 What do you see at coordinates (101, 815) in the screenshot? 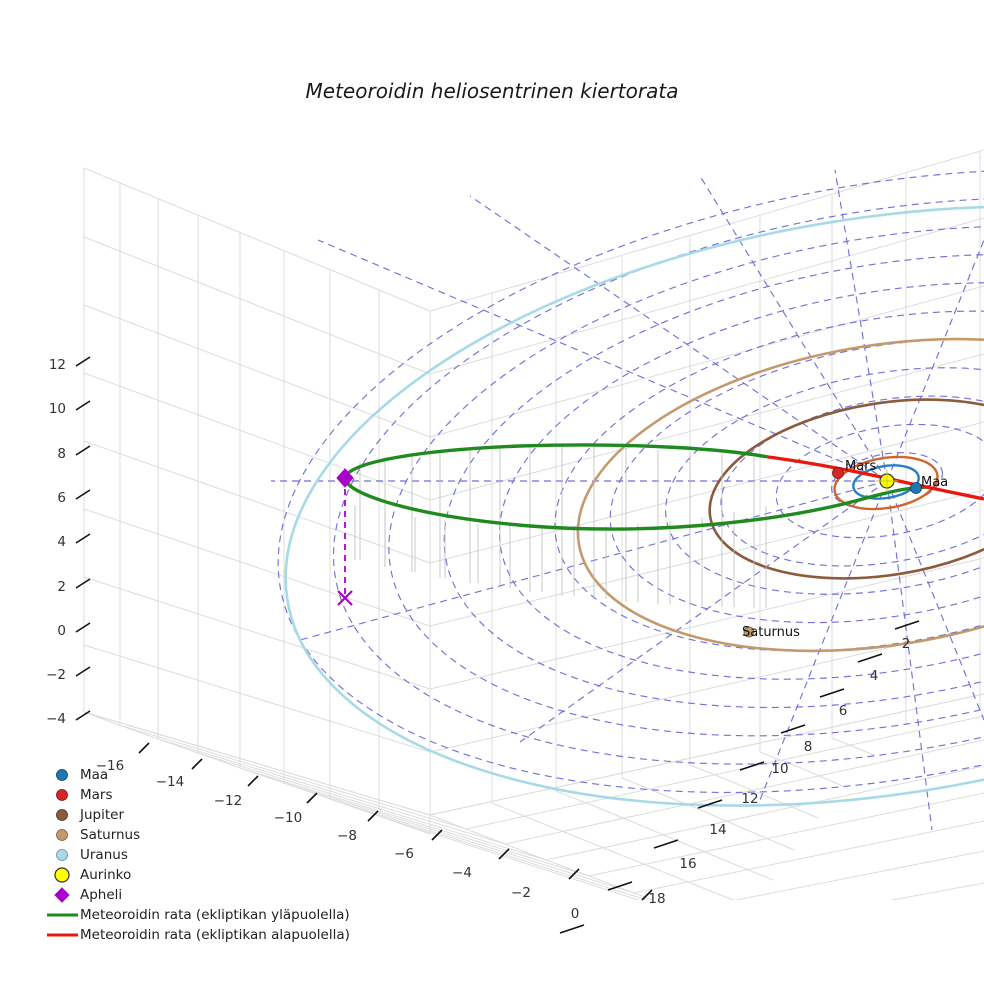
I see `legend-label-jupiter: Jupiter` at bounding box center [101, 815].